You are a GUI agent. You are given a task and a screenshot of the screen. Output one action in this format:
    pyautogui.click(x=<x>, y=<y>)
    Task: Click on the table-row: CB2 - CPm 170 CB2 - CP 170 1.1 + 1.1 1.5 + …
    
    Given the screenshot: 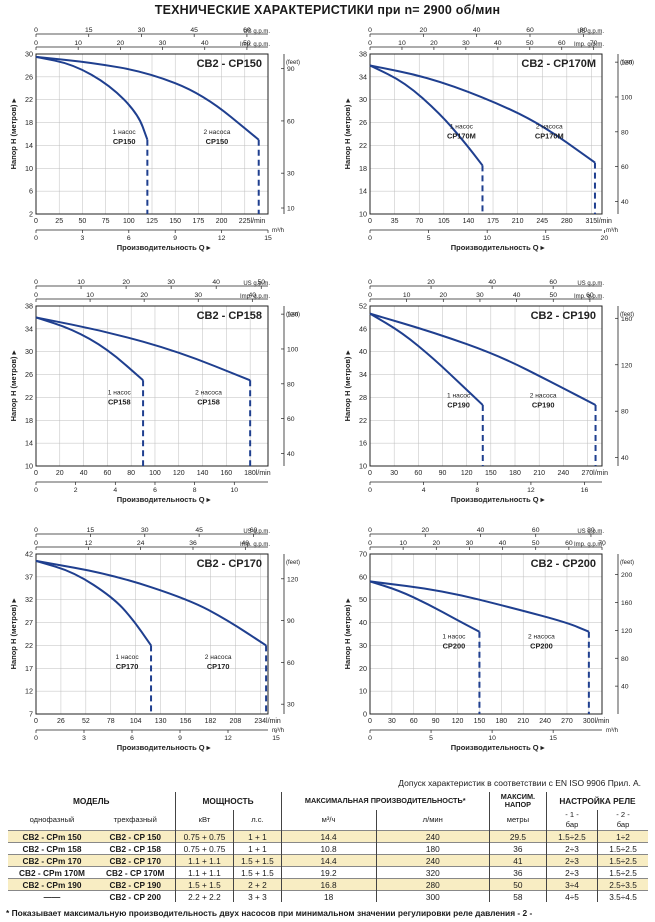 What is the action you would take?
    pyautogui.click(x=328, y=860)
    